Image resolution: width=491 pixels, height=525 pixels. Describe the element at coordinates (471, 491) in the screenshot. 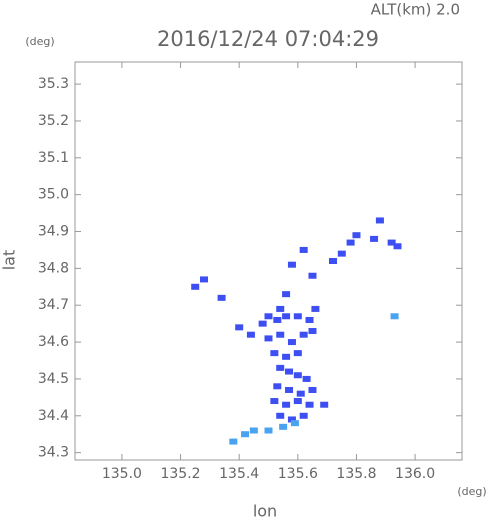

I see `x-unit: (deg)` at that location.